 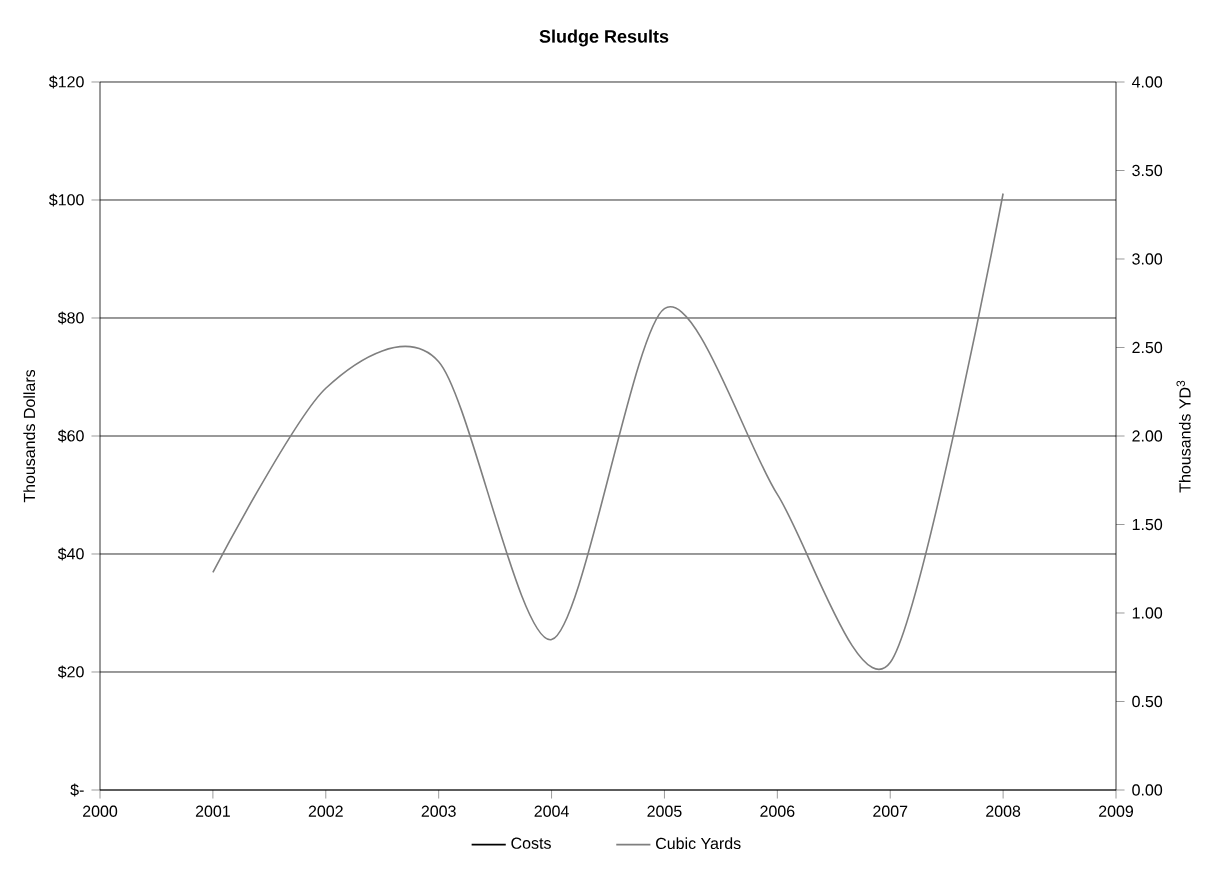 What do you see at coordinates (70, 436) in the screenshot?
I see `y-tick-label: $60` at bounding box center [70, 436].